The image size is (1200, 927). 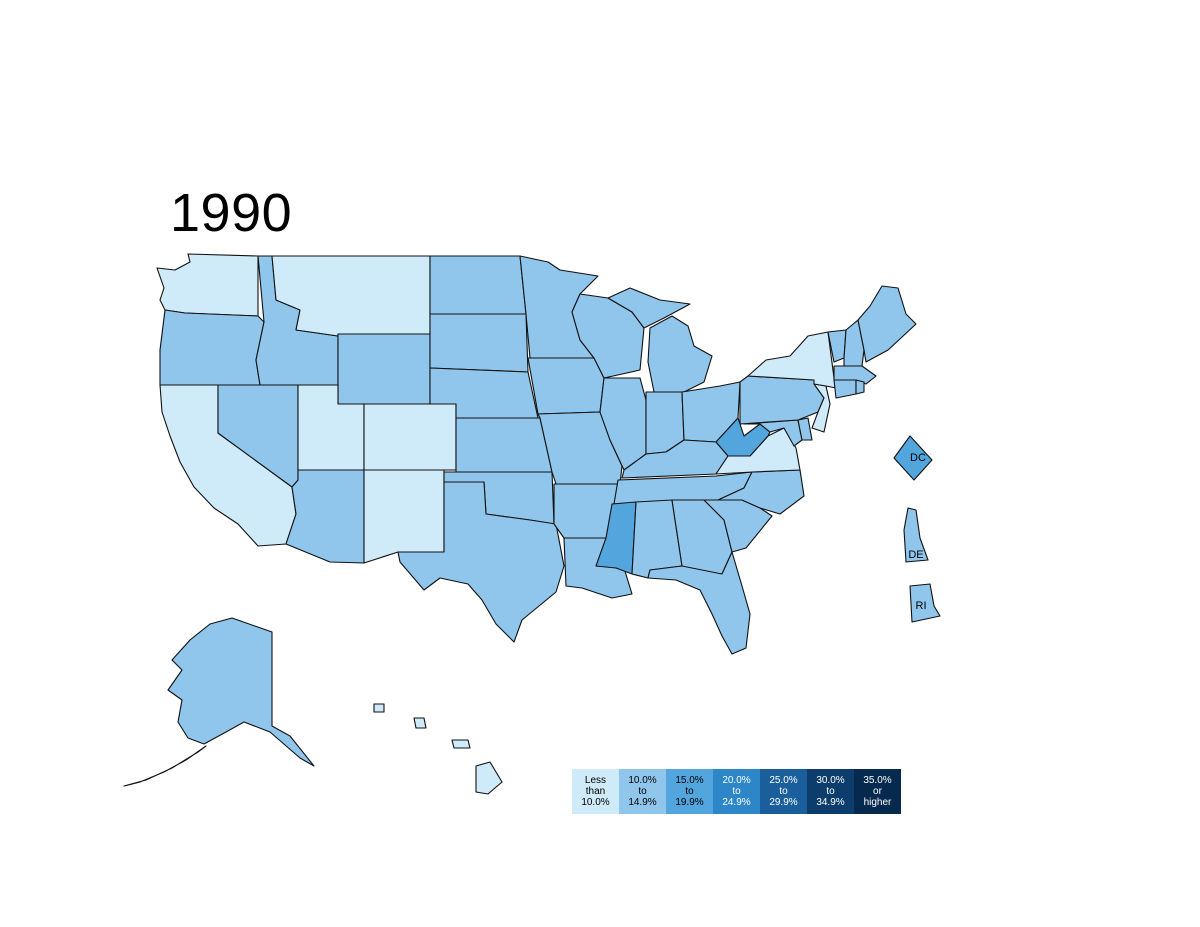 What do you see at coordinates (595, 791) in the screenshot?
I see `legend-item-lt10: Less than 10.0%` at bounding box center [595, 791].